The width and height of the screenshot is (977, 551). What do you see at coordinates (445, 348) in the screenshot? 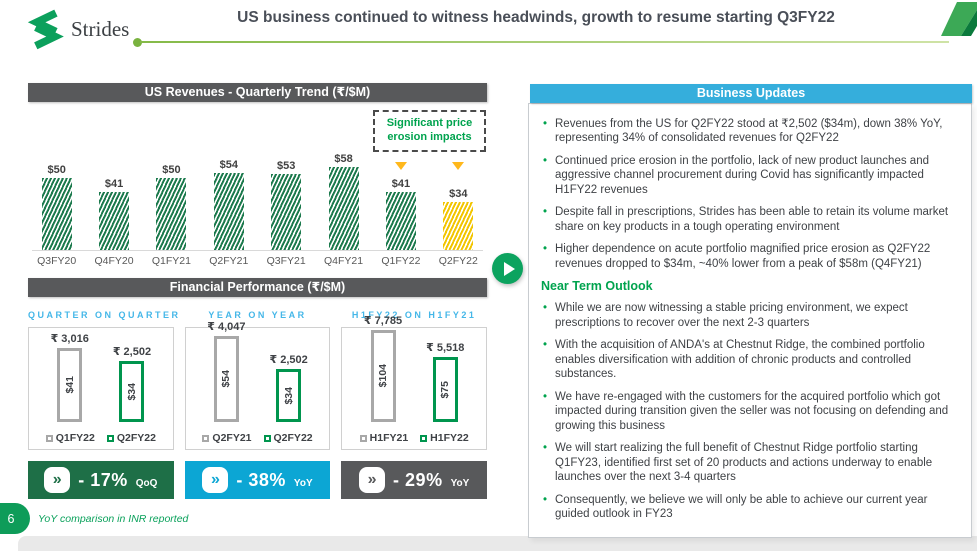
I see `inr-value-label: ₹ 5,518` at bounding box center [445, 348].